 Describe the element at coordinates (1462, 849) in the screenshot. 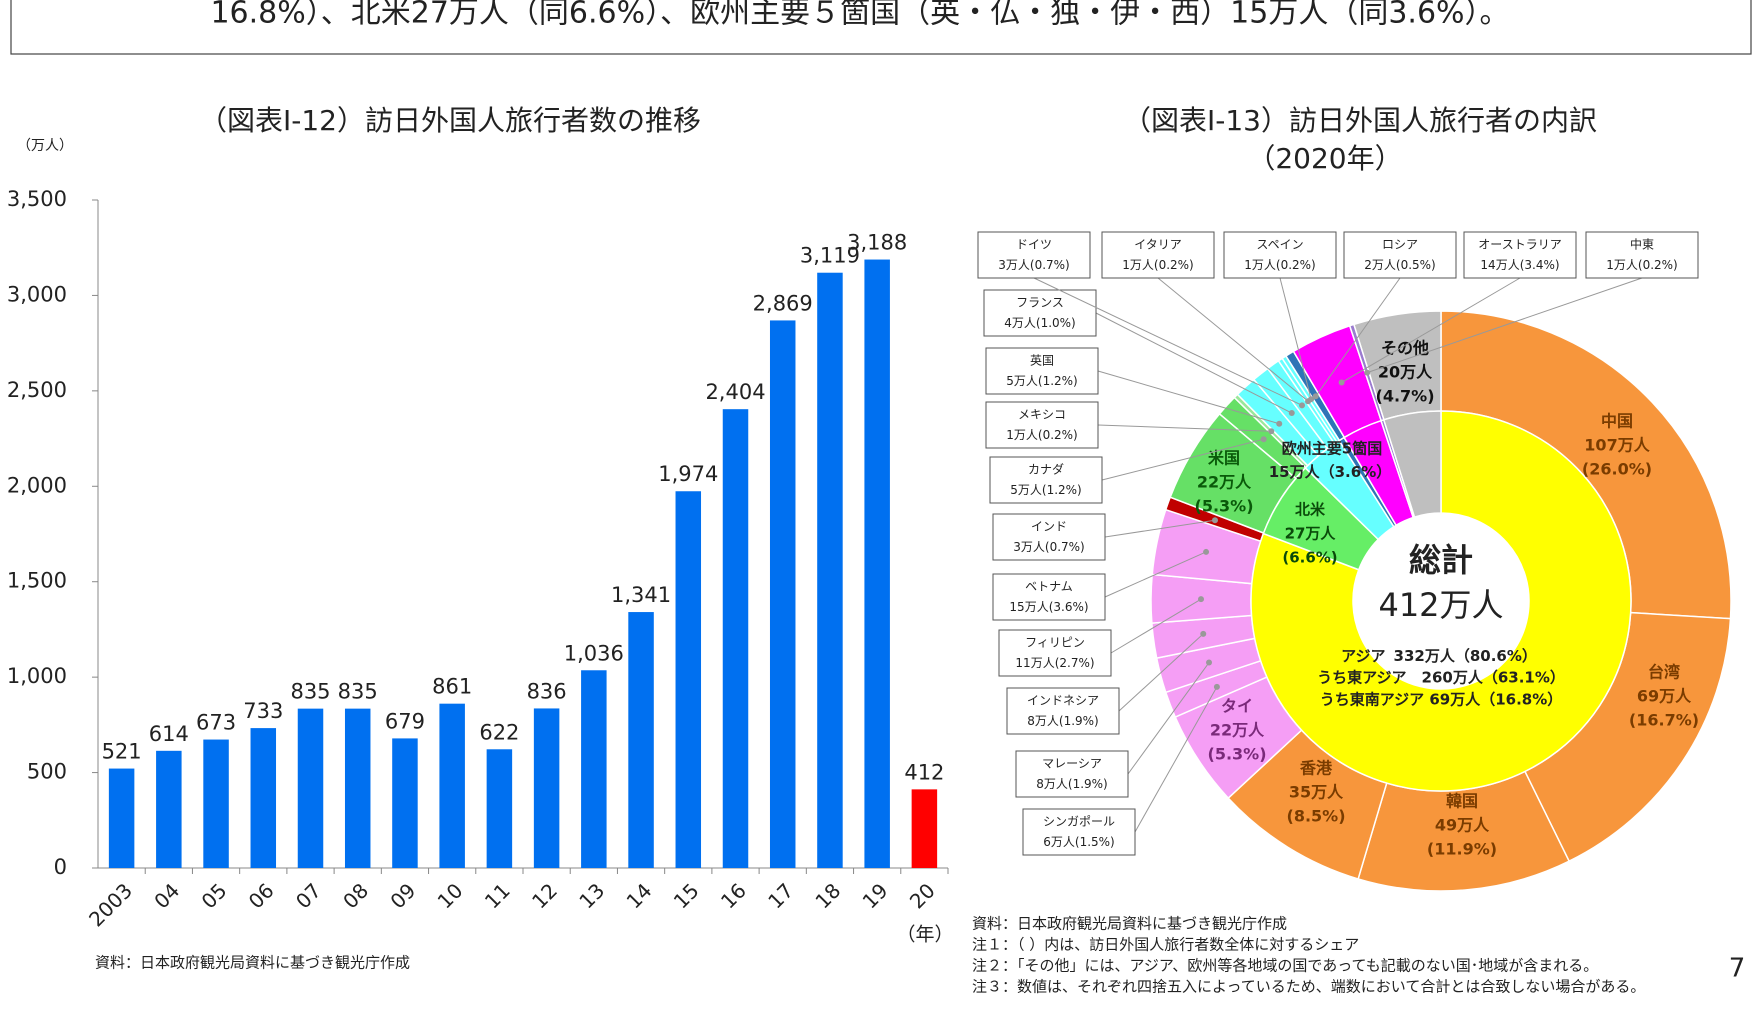

I see `segment-label: (11.9%)` at that location.